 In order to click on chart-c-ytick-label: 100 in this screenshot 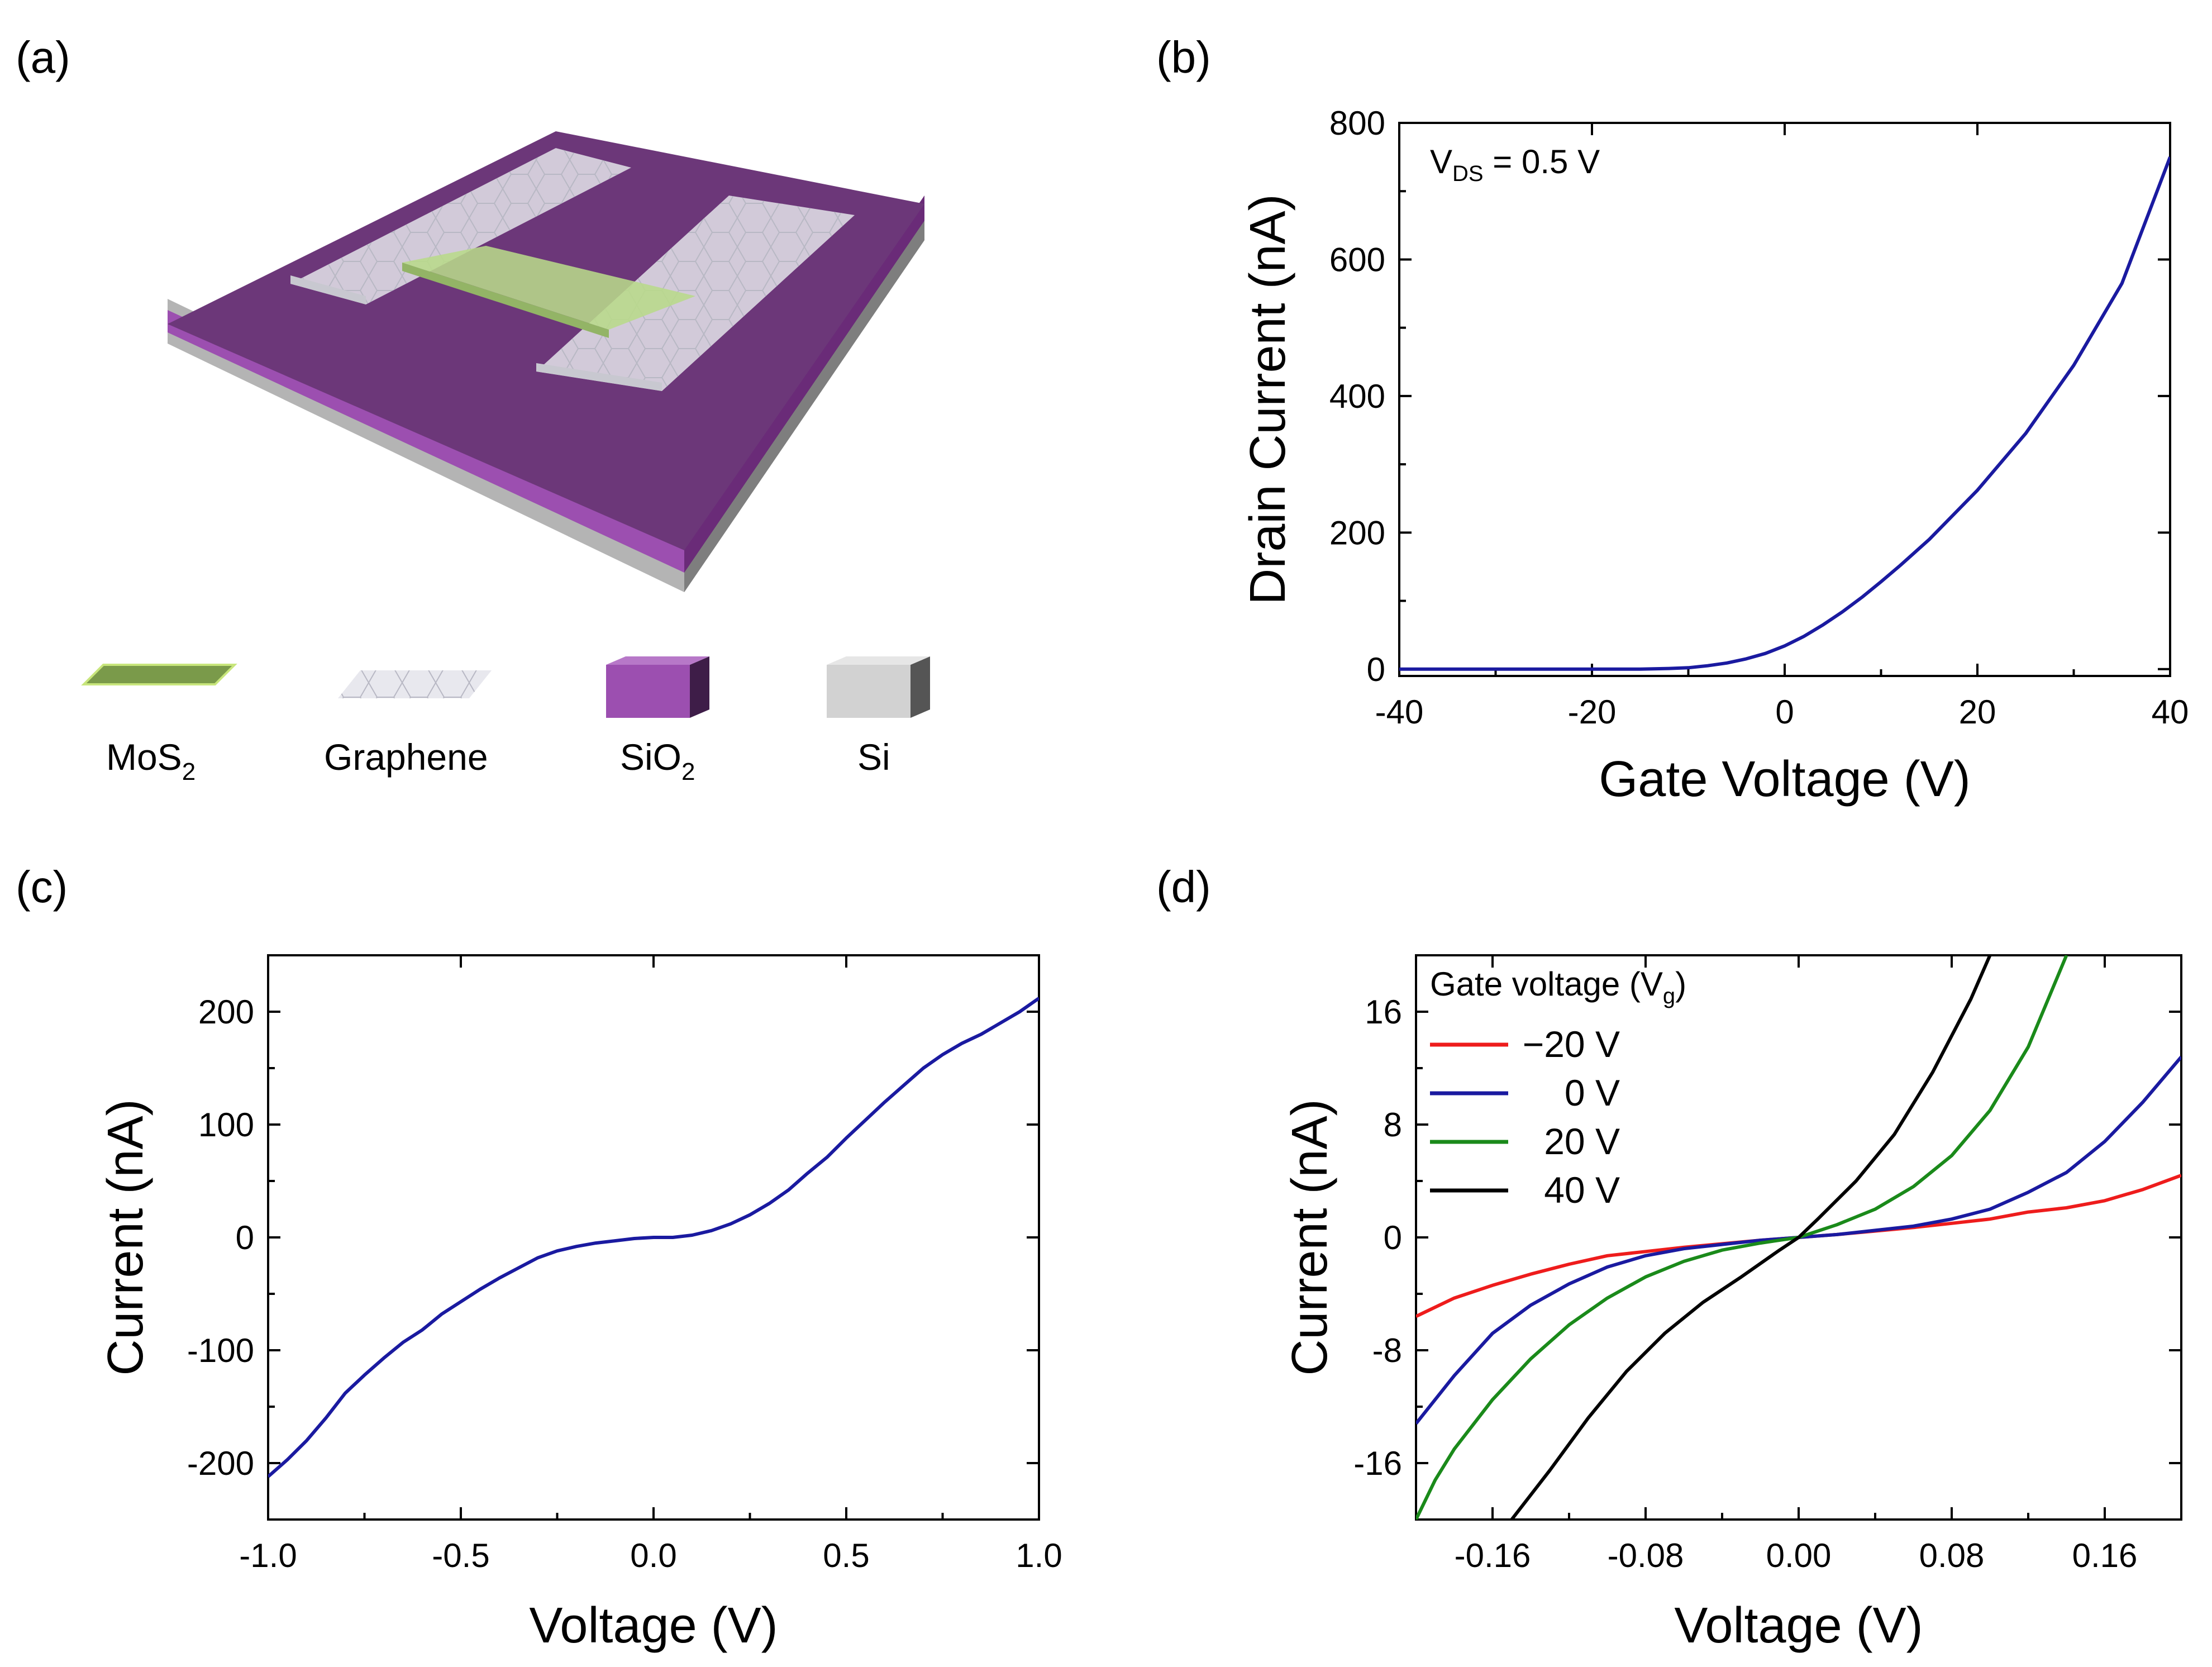, I will do `click(226, 1125)`.